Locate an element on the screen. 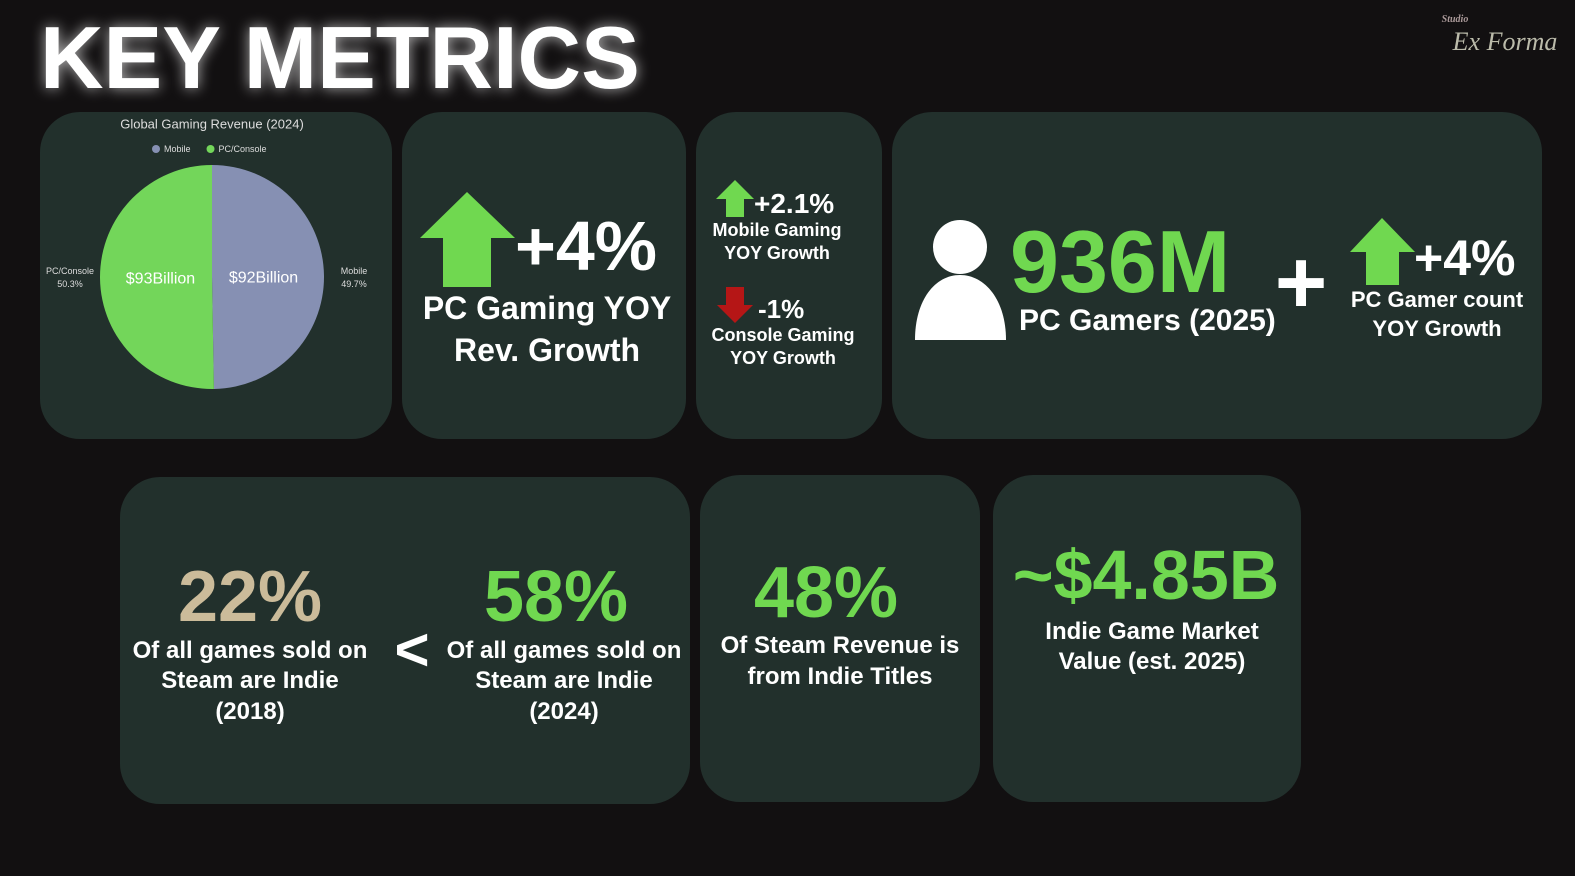 The width and height of the screenshot is (1575, 876). metric-value: 48% is located at coordinates (826, 593).